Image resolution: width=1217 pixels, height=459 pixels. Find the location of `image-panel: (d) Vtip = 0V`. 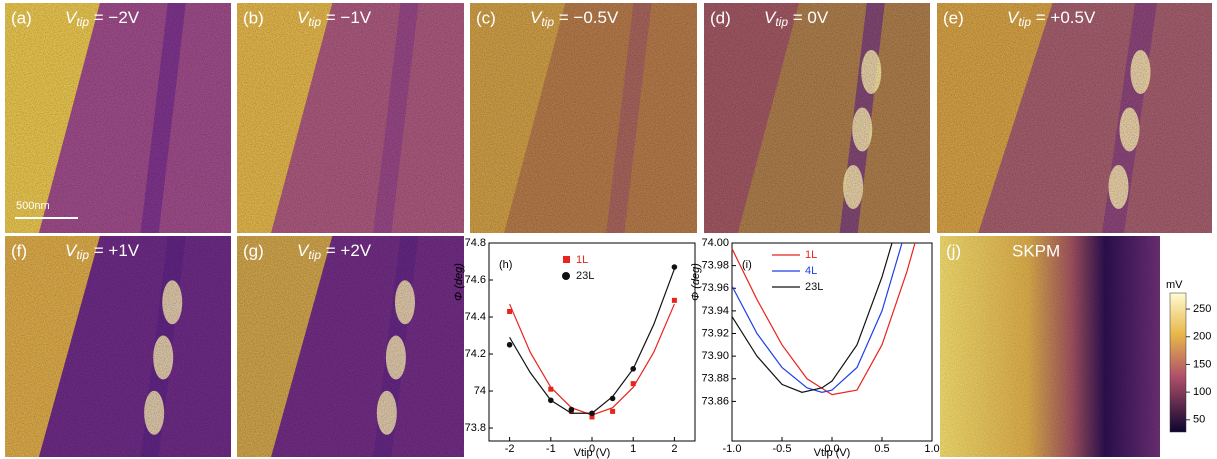

image-panel: (d) Vtip = 0V is located at coordinates (817, 118).